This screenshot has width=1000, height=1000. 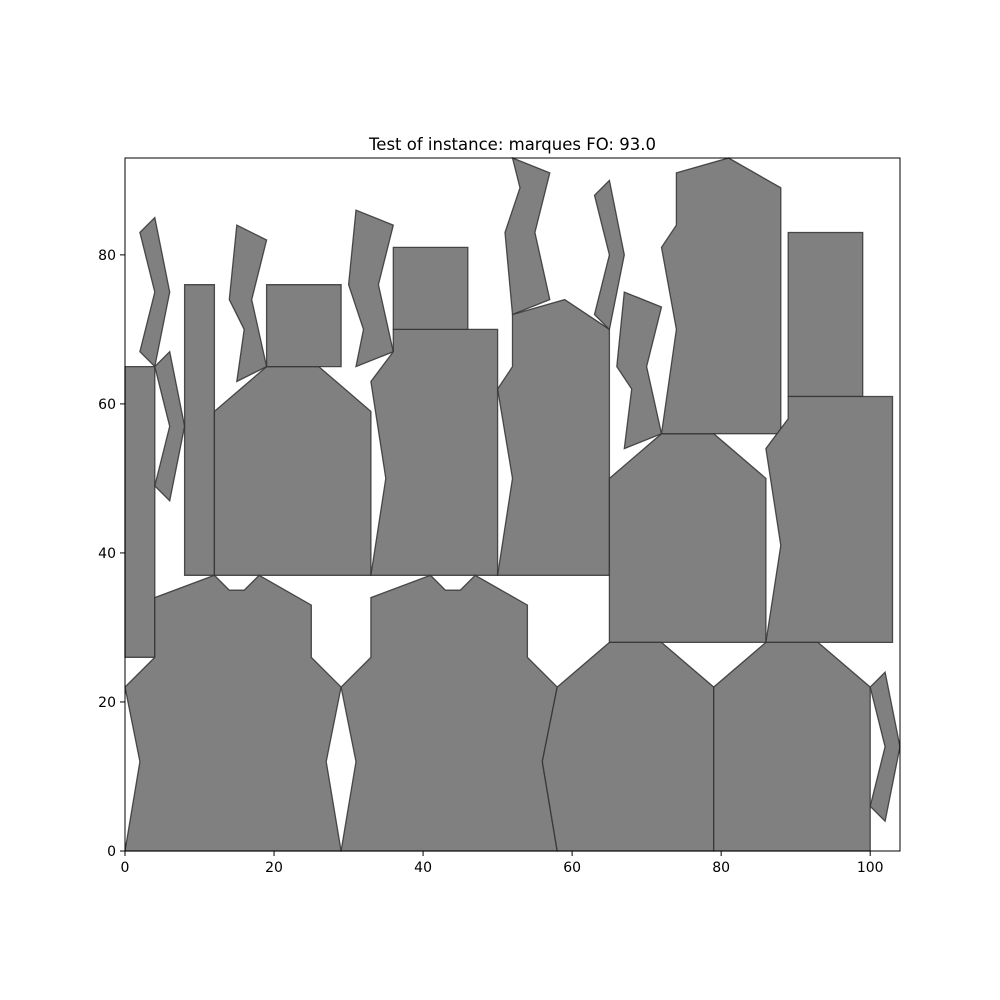 What do you see at coordinates (721, 868) in the screenshot?
I see `x-tick-label: 80` at bounding box center [721, 868].